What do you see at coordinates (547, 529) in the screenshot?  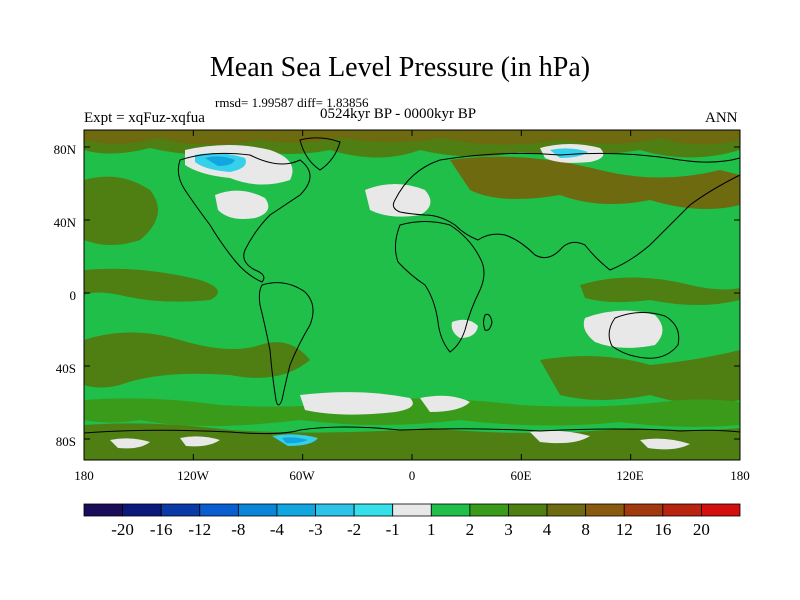 I see `colorbar-label: 4` at bounding box center [547, 529].